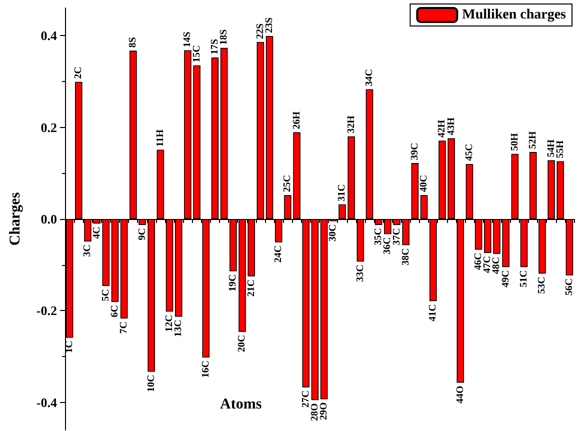 The height and width of the screenshot is (431, 580). Describe the element at coordinates (88, 250) in the screenshot. I see `x-tick-label: 3C` at that location.